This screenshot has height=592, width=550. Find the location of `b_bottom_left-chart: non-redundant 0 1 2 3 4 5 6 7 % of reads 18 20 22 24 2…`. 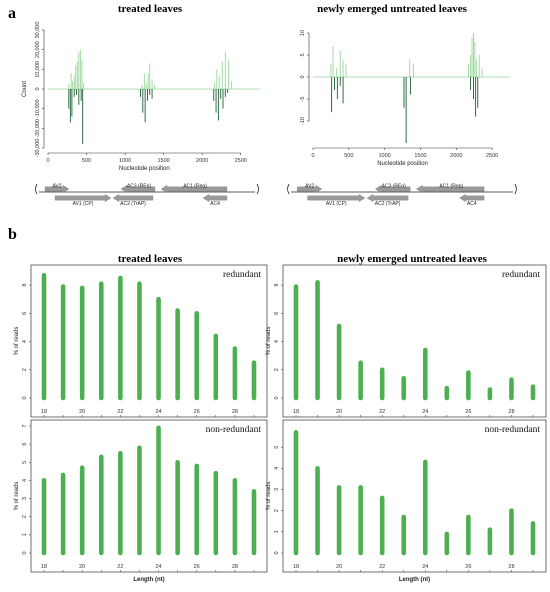

b_bottom_left-chart: non-redundant 0 1 2 3 4 5 6 7 % of reads 18 20 22 24 2… is located at coordinates (141, 501).